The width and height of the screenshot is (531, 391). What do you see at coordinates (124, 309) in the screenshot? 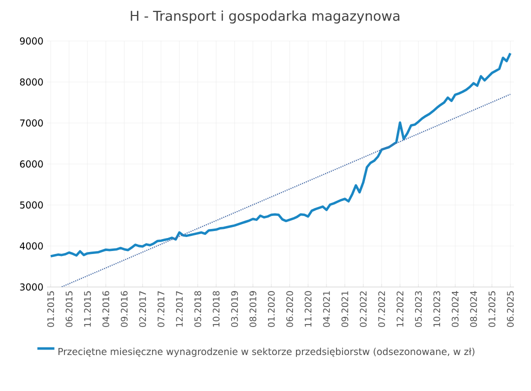
I see `x-tick-label: 09.2016` at bounding box center [124, 309].